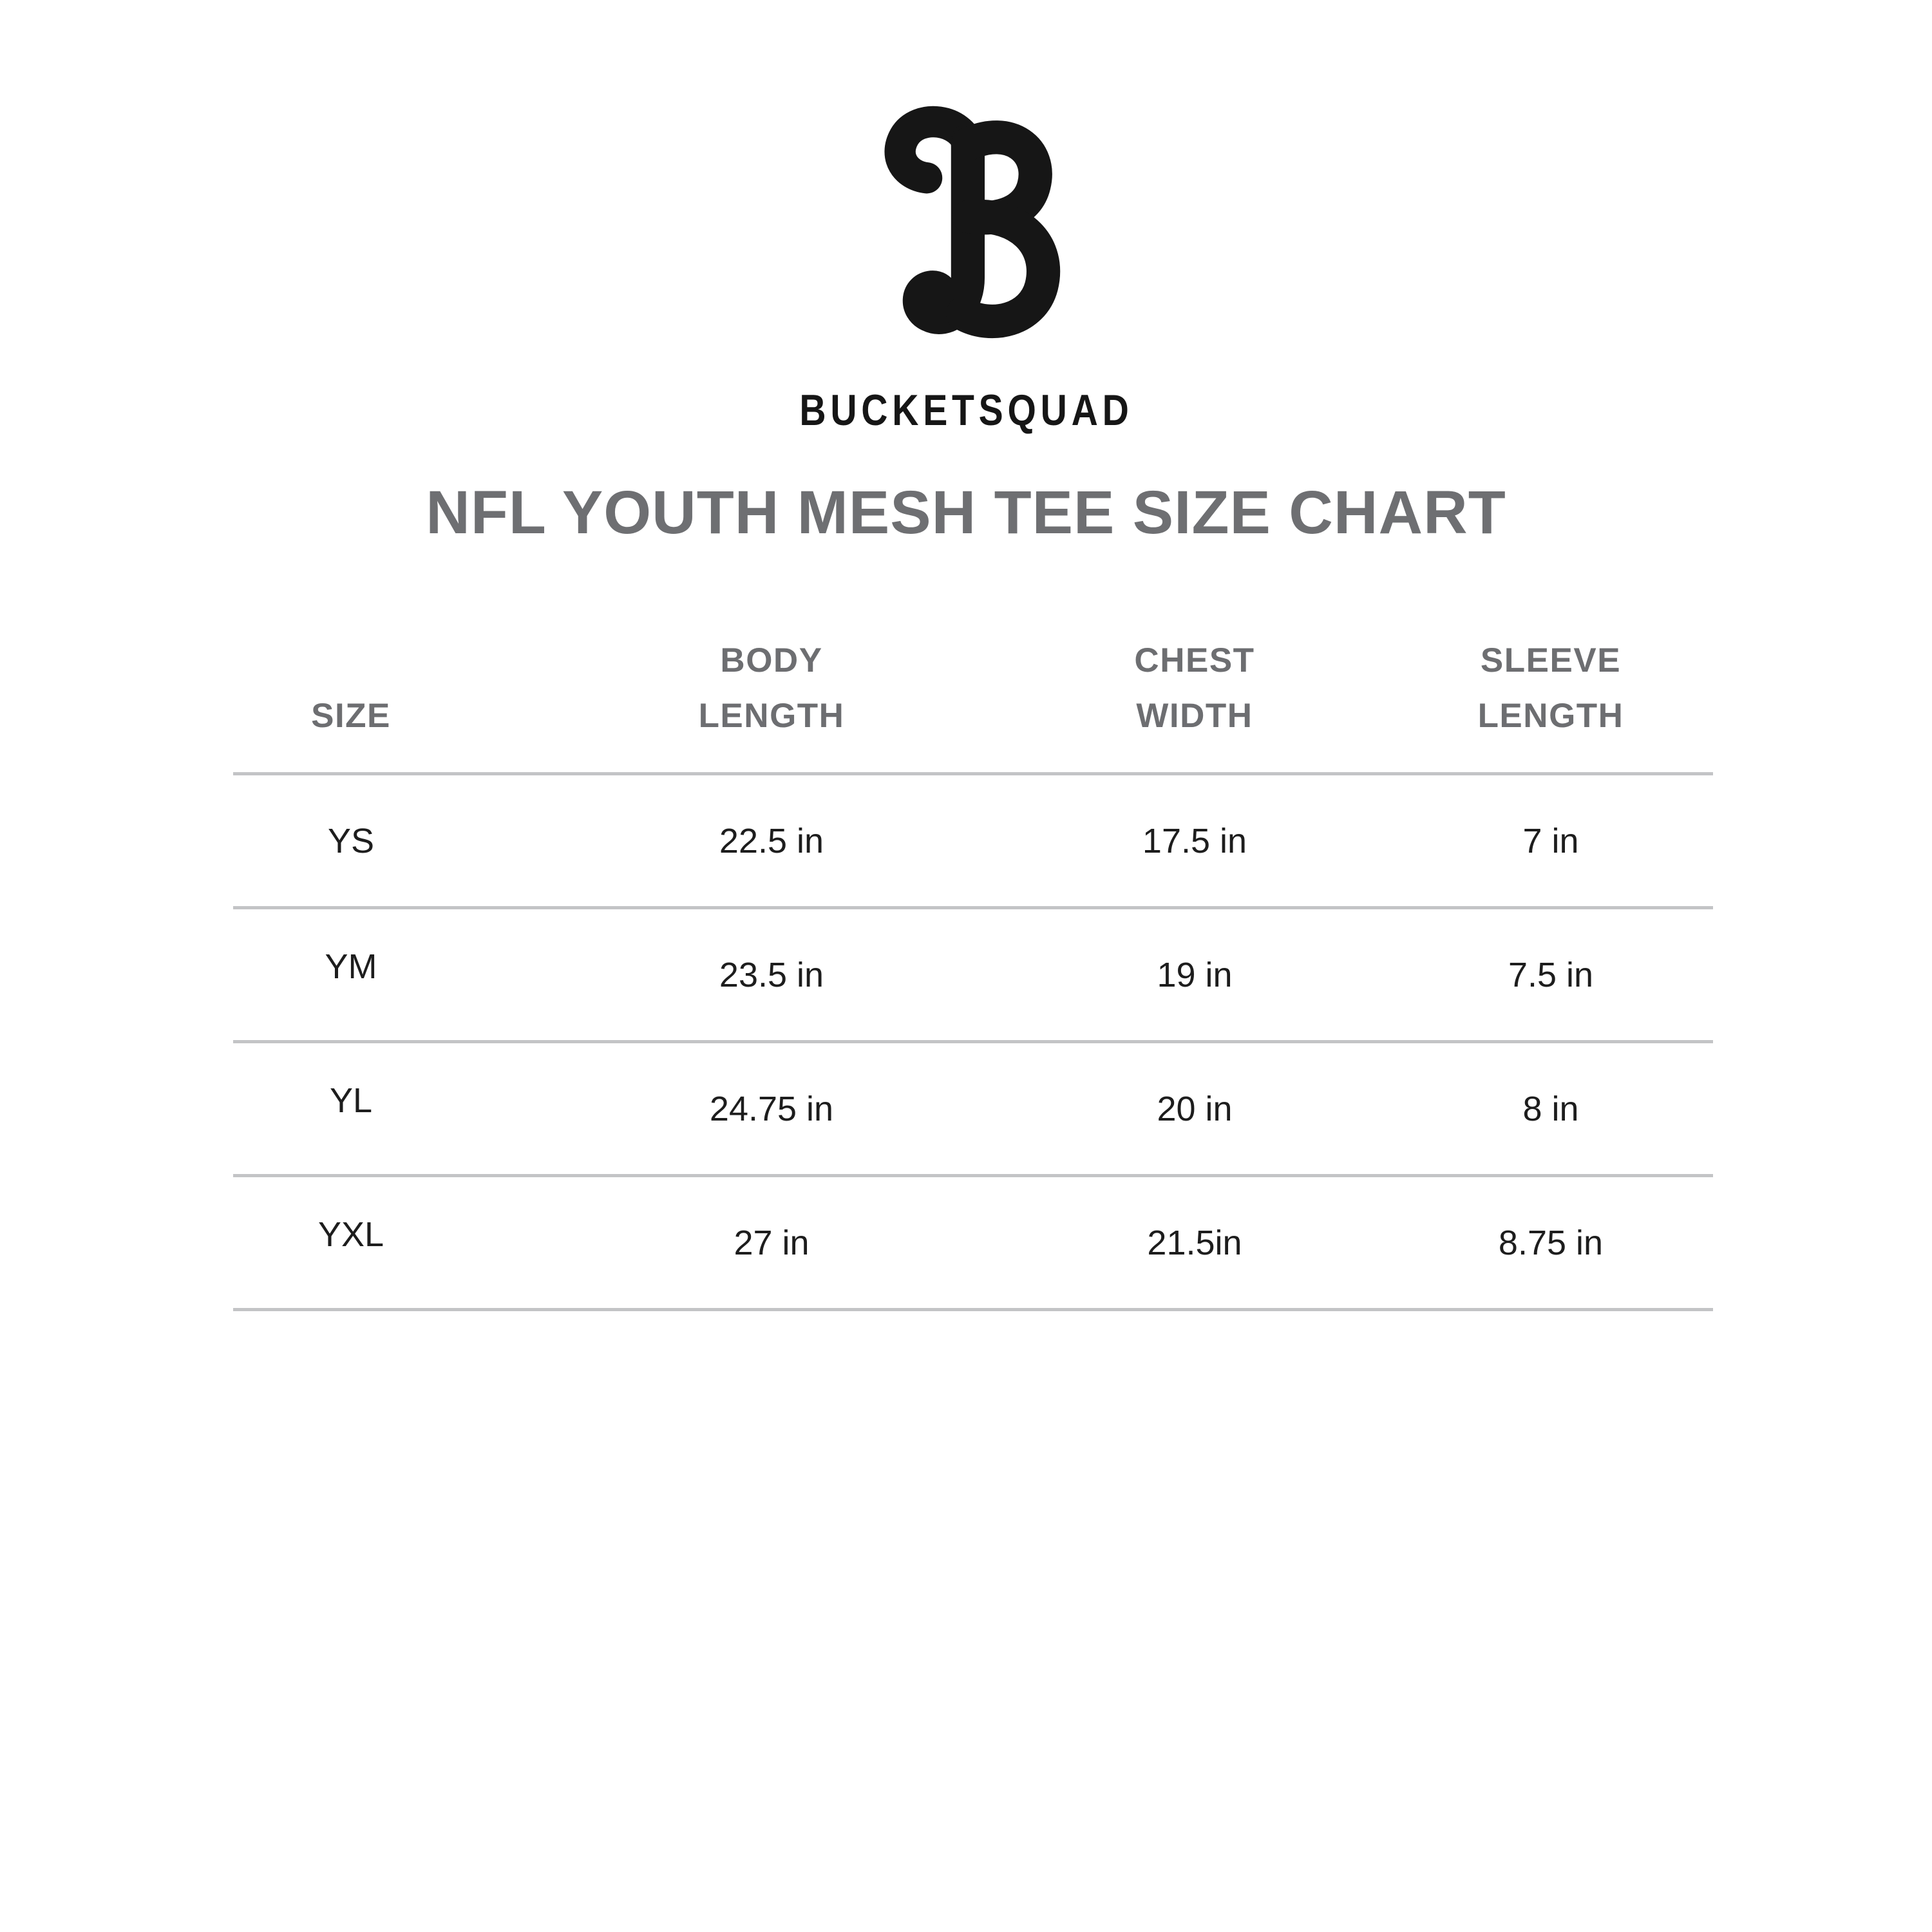 This screenshot has height=1932, width=1932. I want to click on size-cell: YS, so click(351, 841).